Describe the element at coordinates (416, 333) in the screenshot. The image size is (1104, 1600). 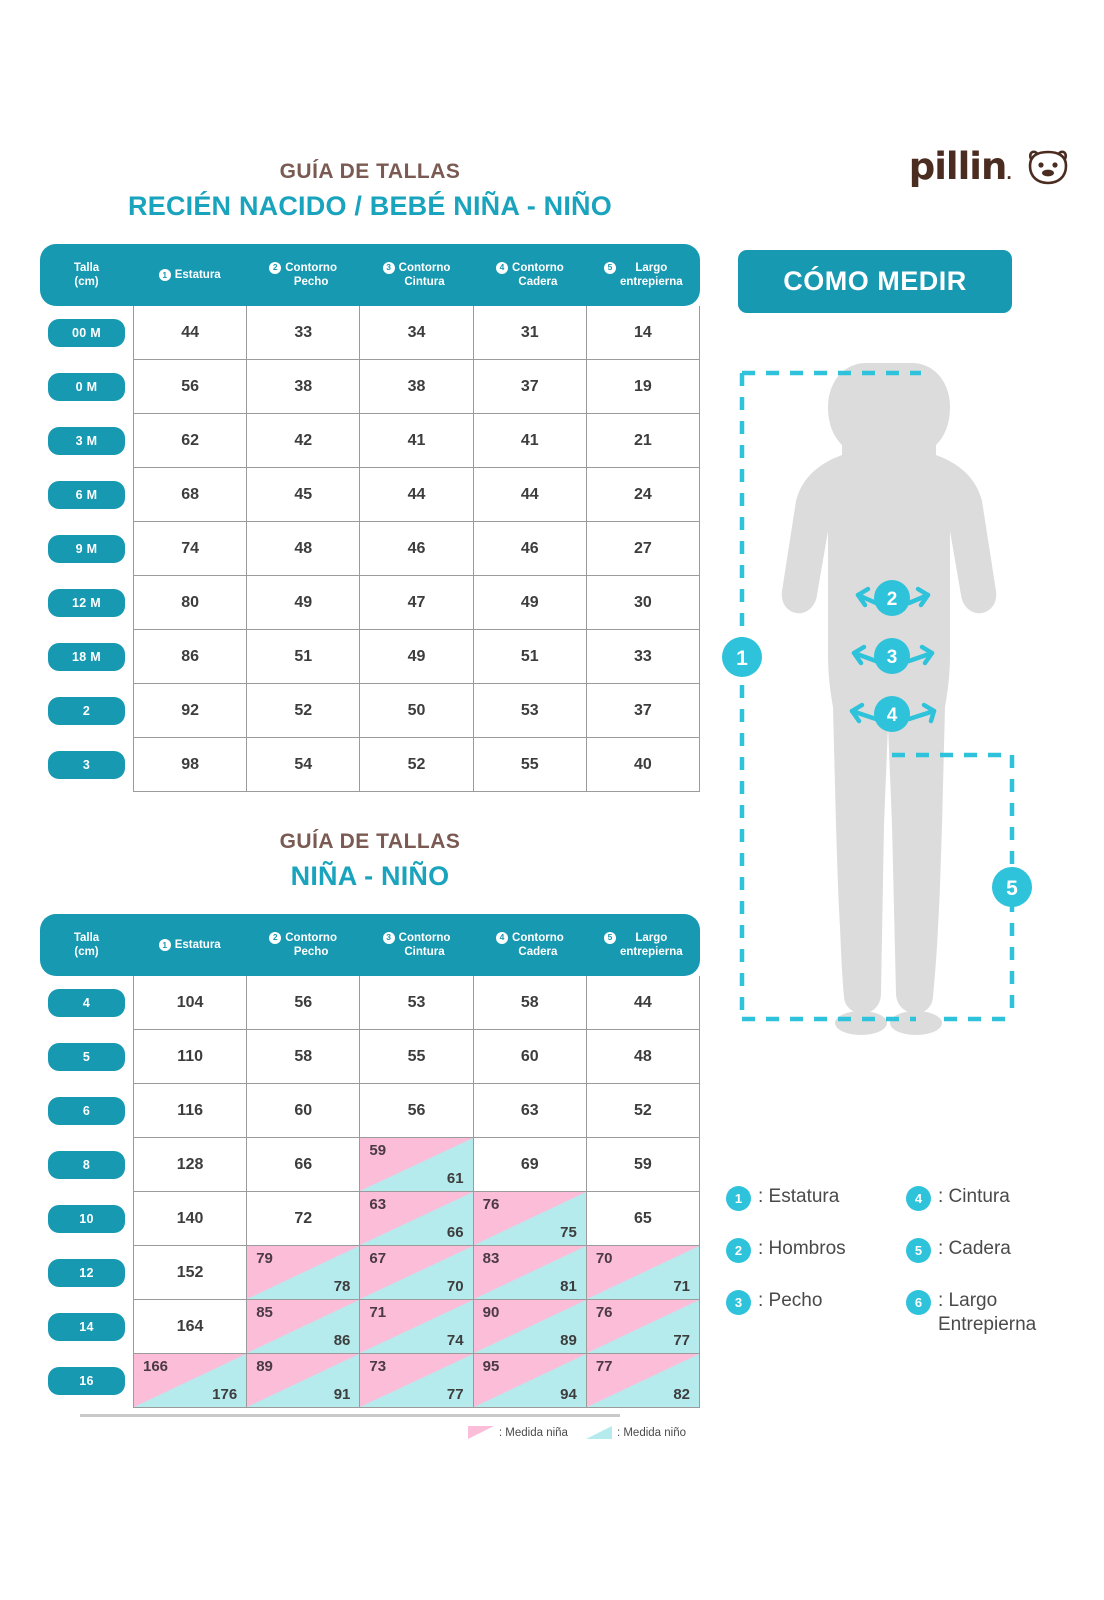
I see `data-cells: 44 33 34 31 14` at that location.